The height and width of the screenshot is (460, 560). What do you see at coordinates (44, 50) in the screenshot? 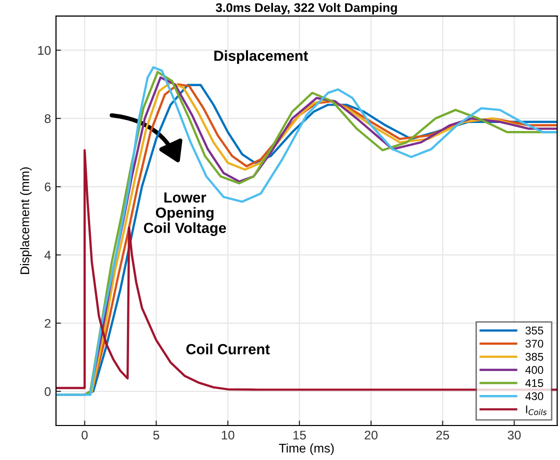
I see `y-tick-label: 10` at bounding box center [44, 50].